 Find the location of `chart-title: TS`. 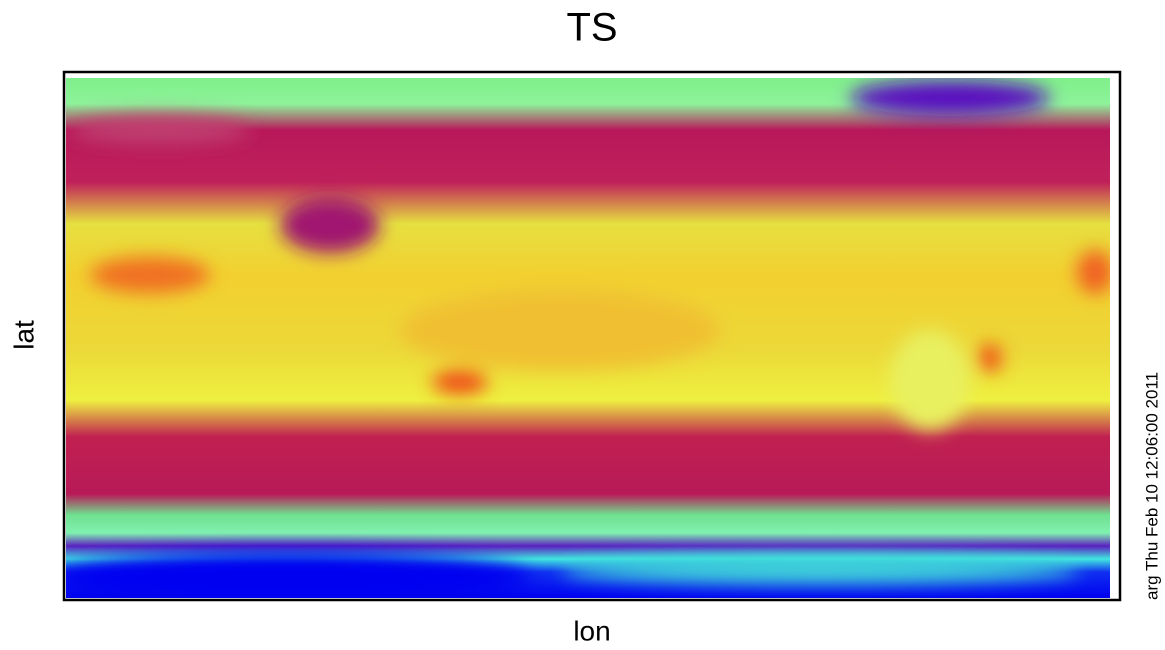

chart-title: TS is located at coordinates (591, 28).